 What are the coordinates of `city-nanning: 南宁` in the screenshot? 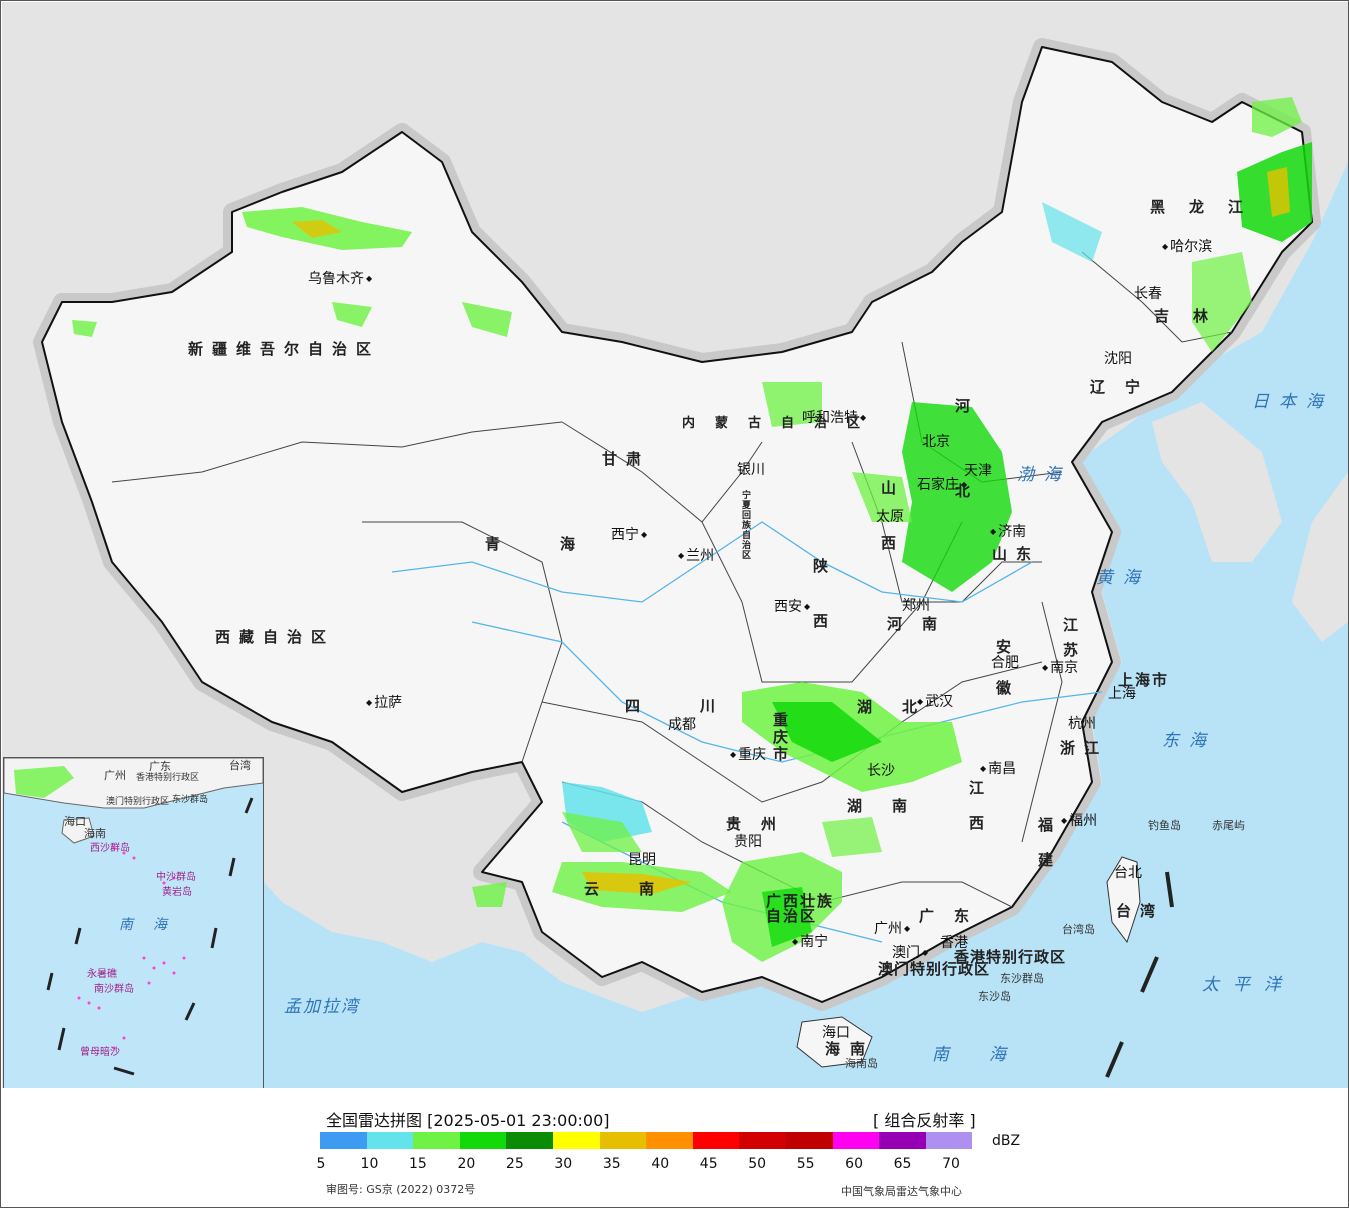 It's located at (810, 942).